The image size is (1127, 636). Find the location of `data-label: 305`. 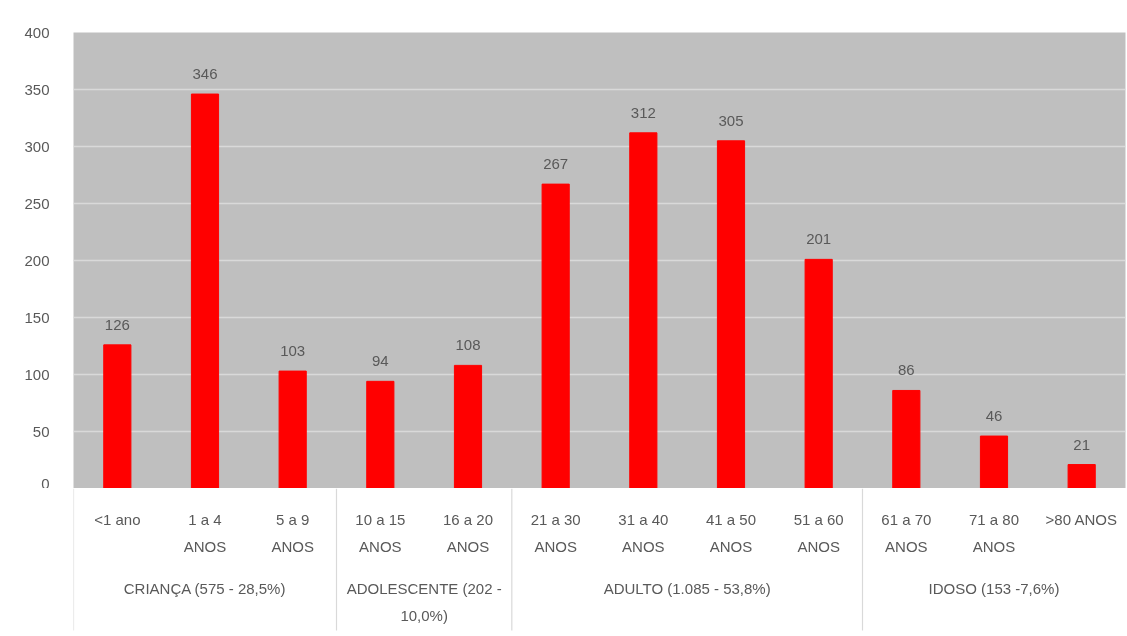

data-label: 305 is located at coordinates (731, 120).